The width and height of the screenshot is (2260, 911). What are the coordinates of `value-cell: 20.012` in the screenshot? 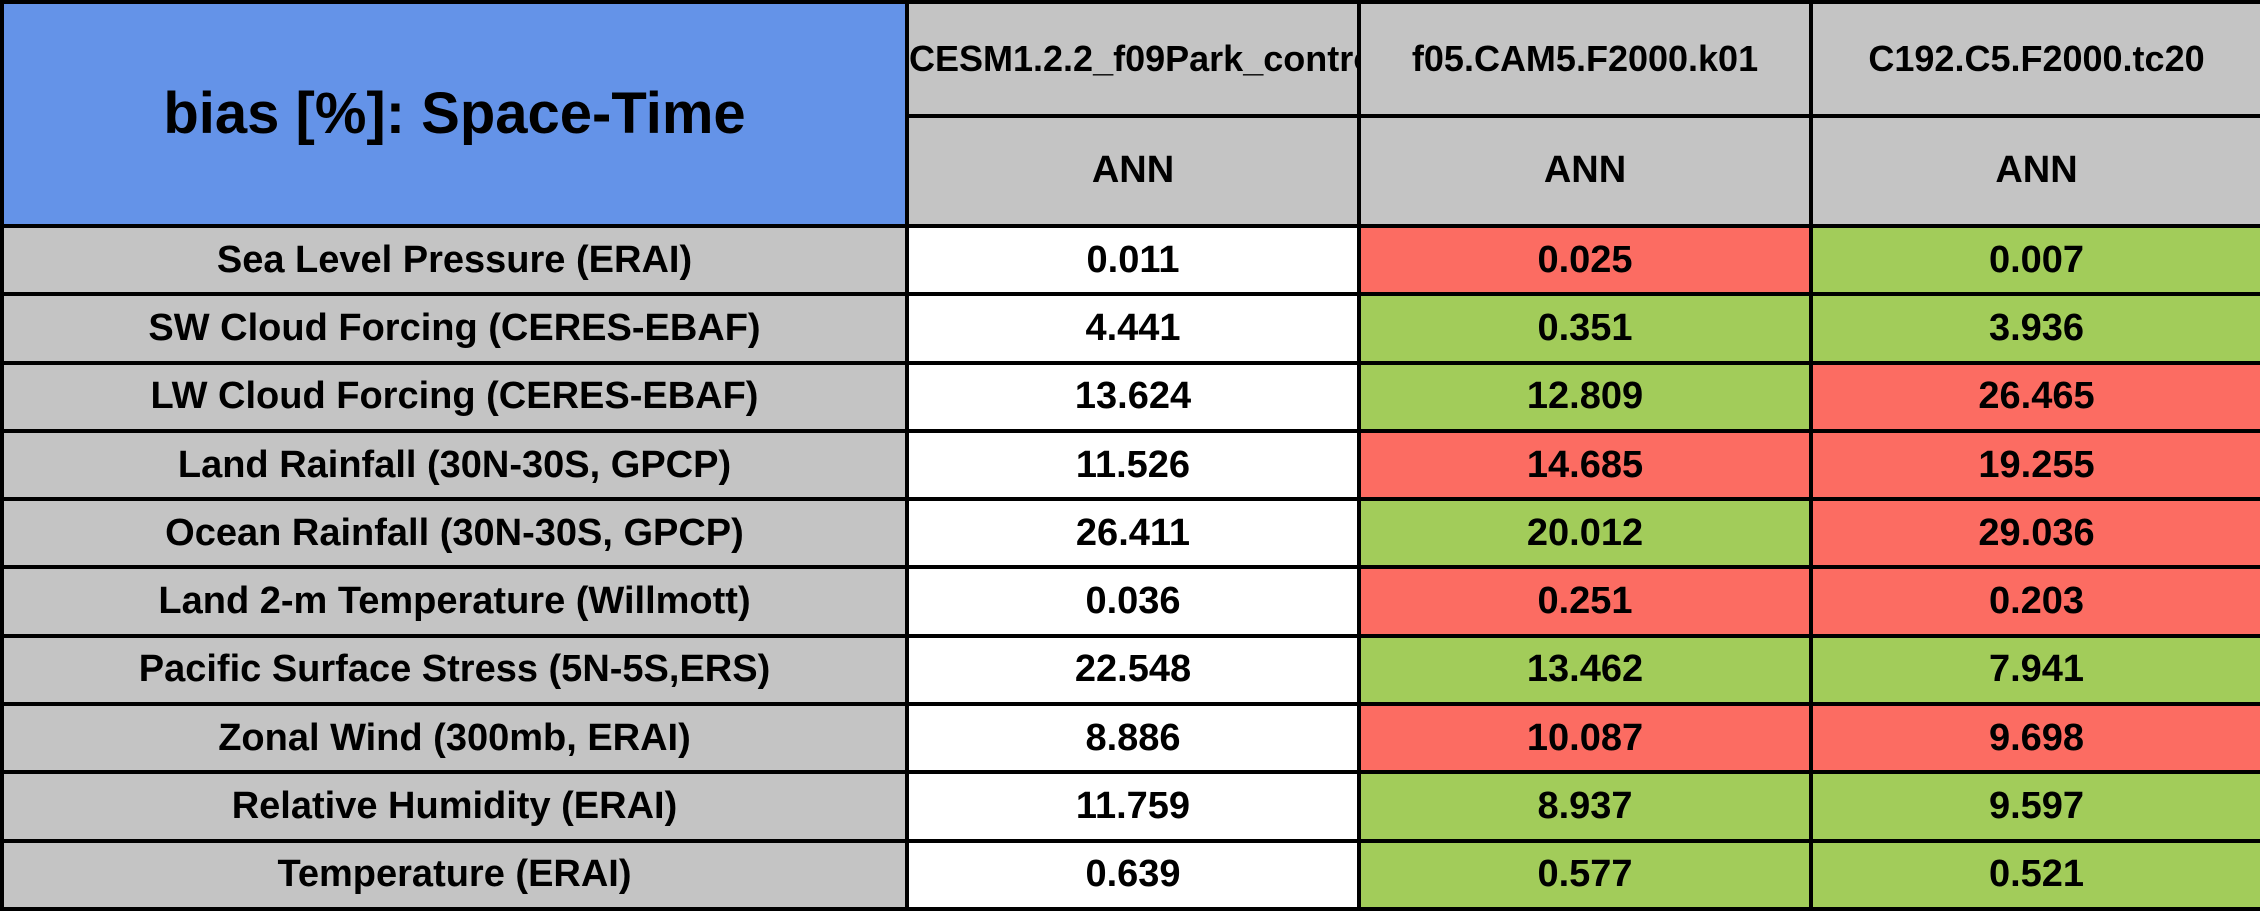 It's located at (1585, 533).